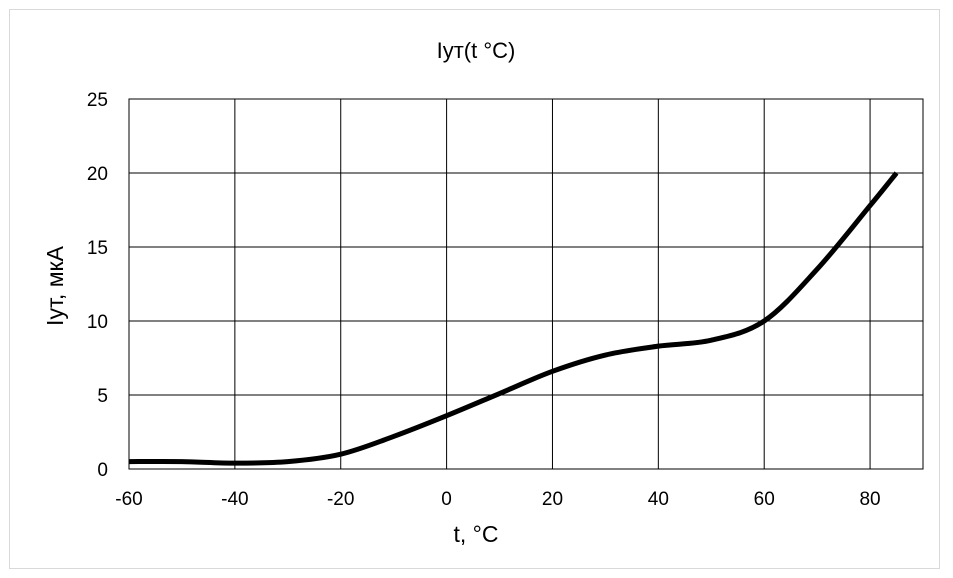 This screenshot has width=953, height=578. Describe the element at coordinates (446, 499) in the screenshot. I see `x-tick-label: 0` at that location.